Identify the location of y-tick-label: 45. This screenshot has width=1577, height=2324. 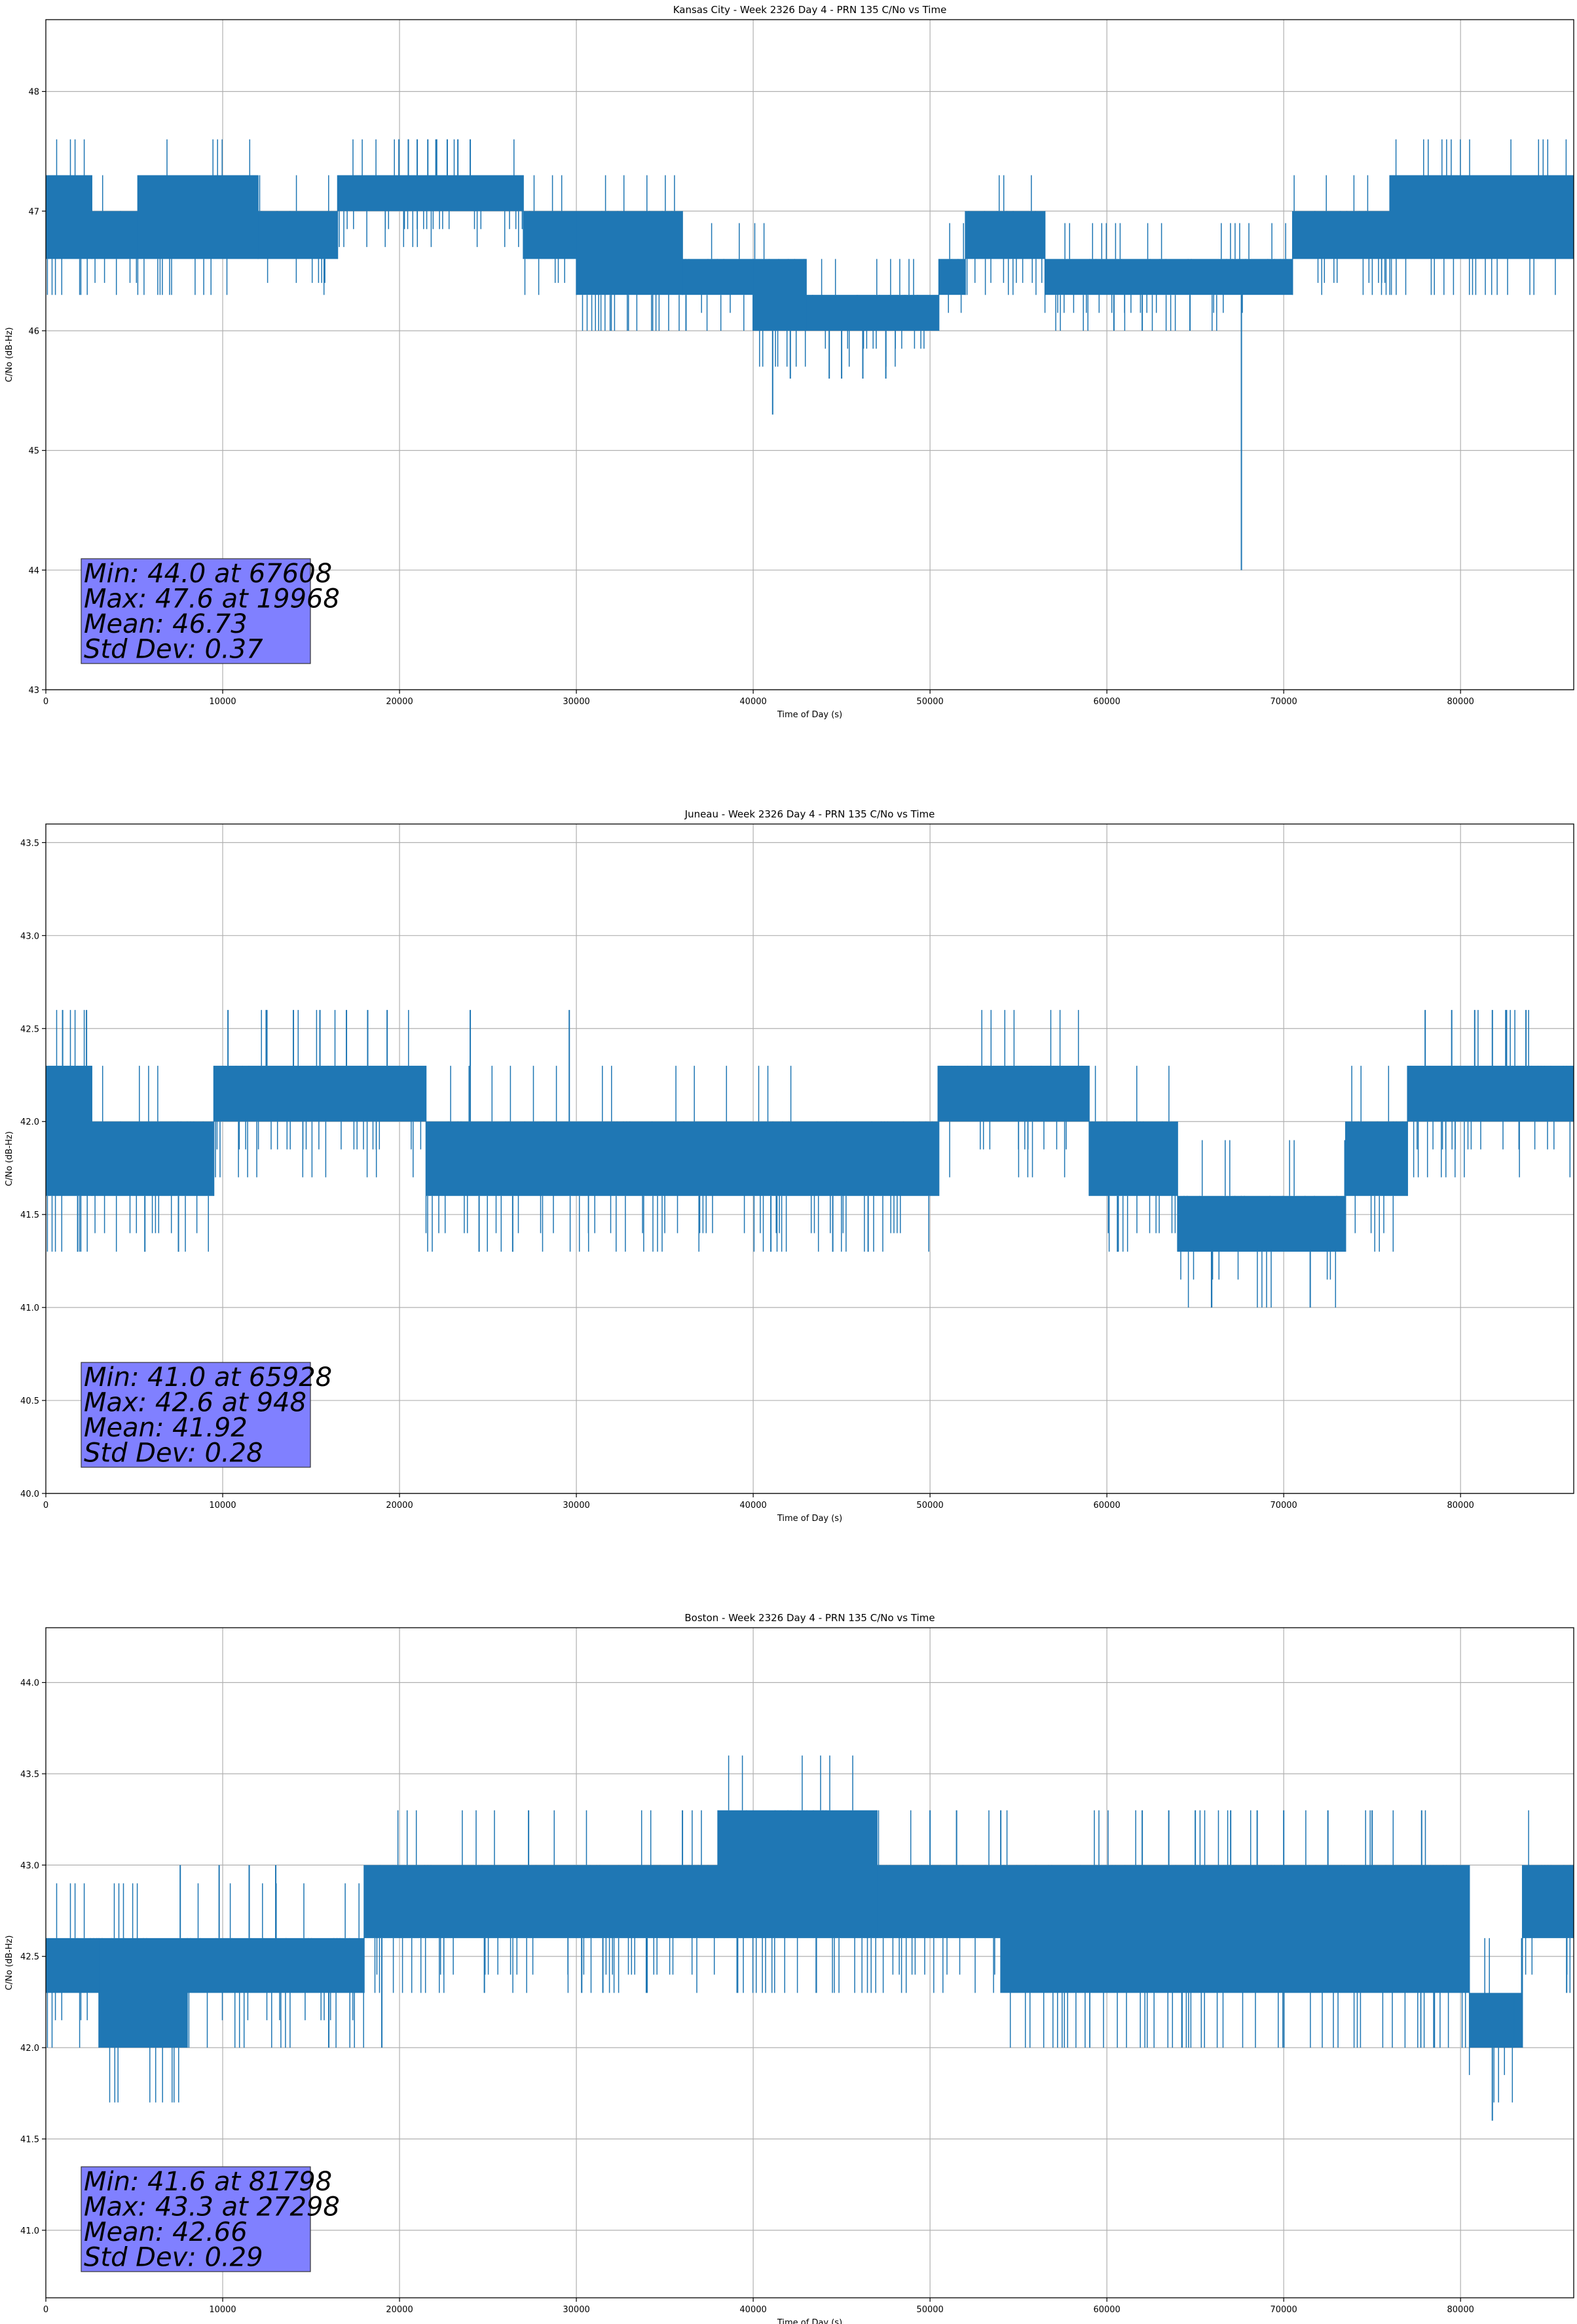
(33, 452).